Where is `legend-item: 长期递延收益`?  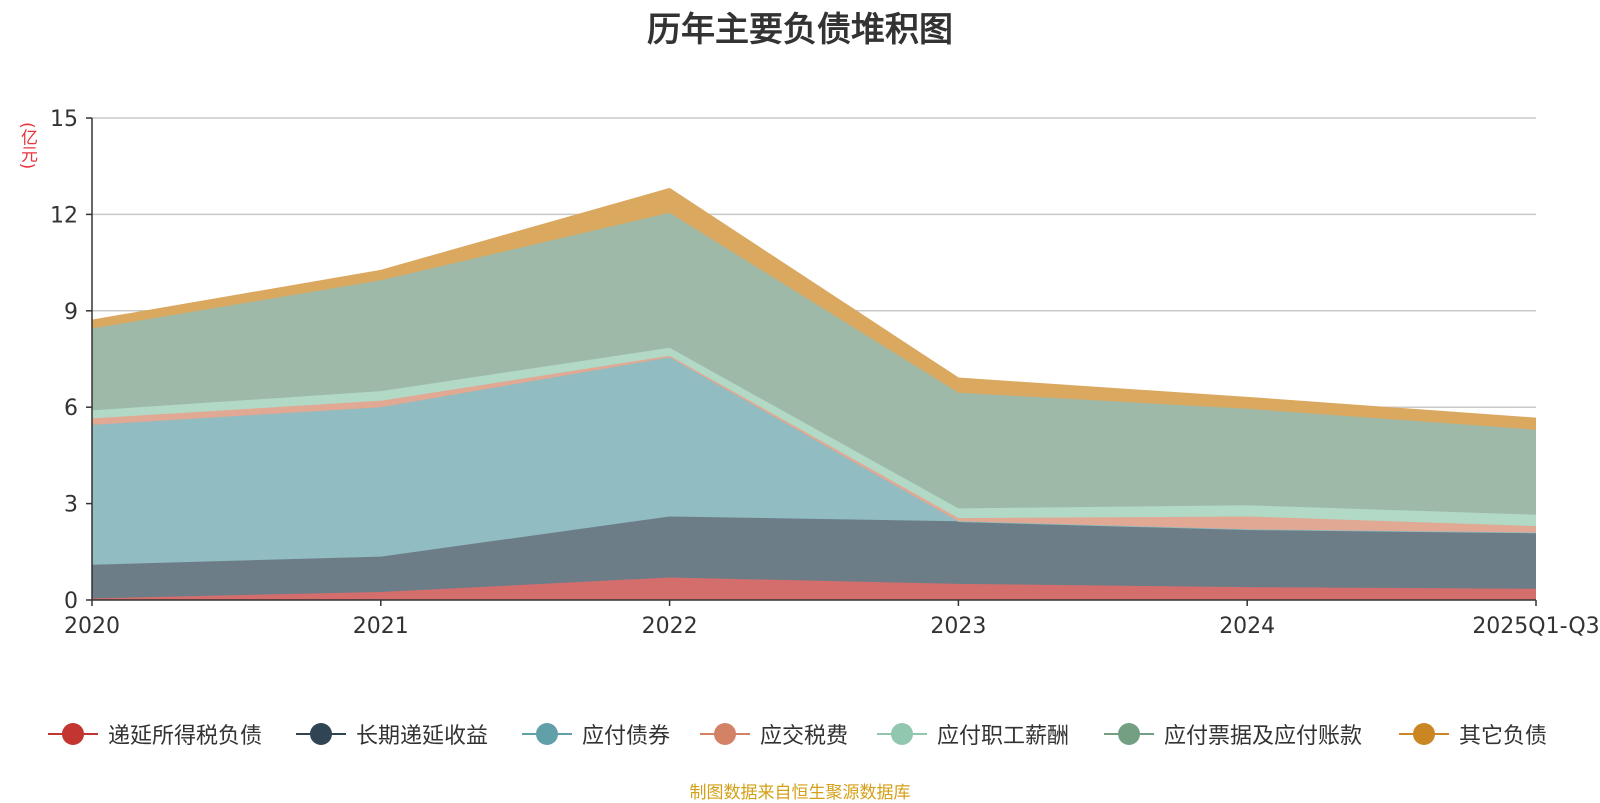
legend-item: 长期递延收益 is located at coordinates (392, 734).